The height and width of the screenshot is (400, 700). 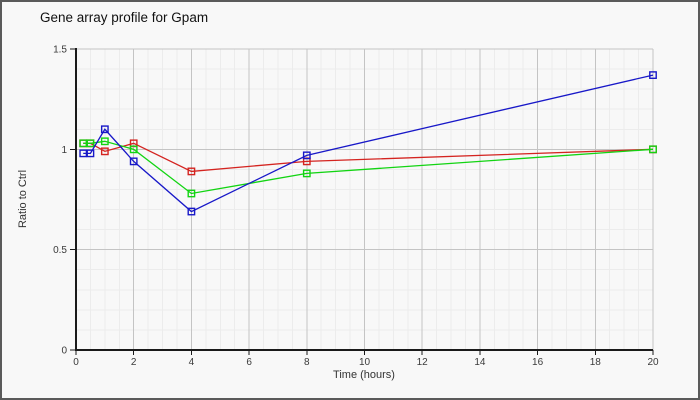 I want to click on y-tick-label: 1, so click(x=64, y=150).